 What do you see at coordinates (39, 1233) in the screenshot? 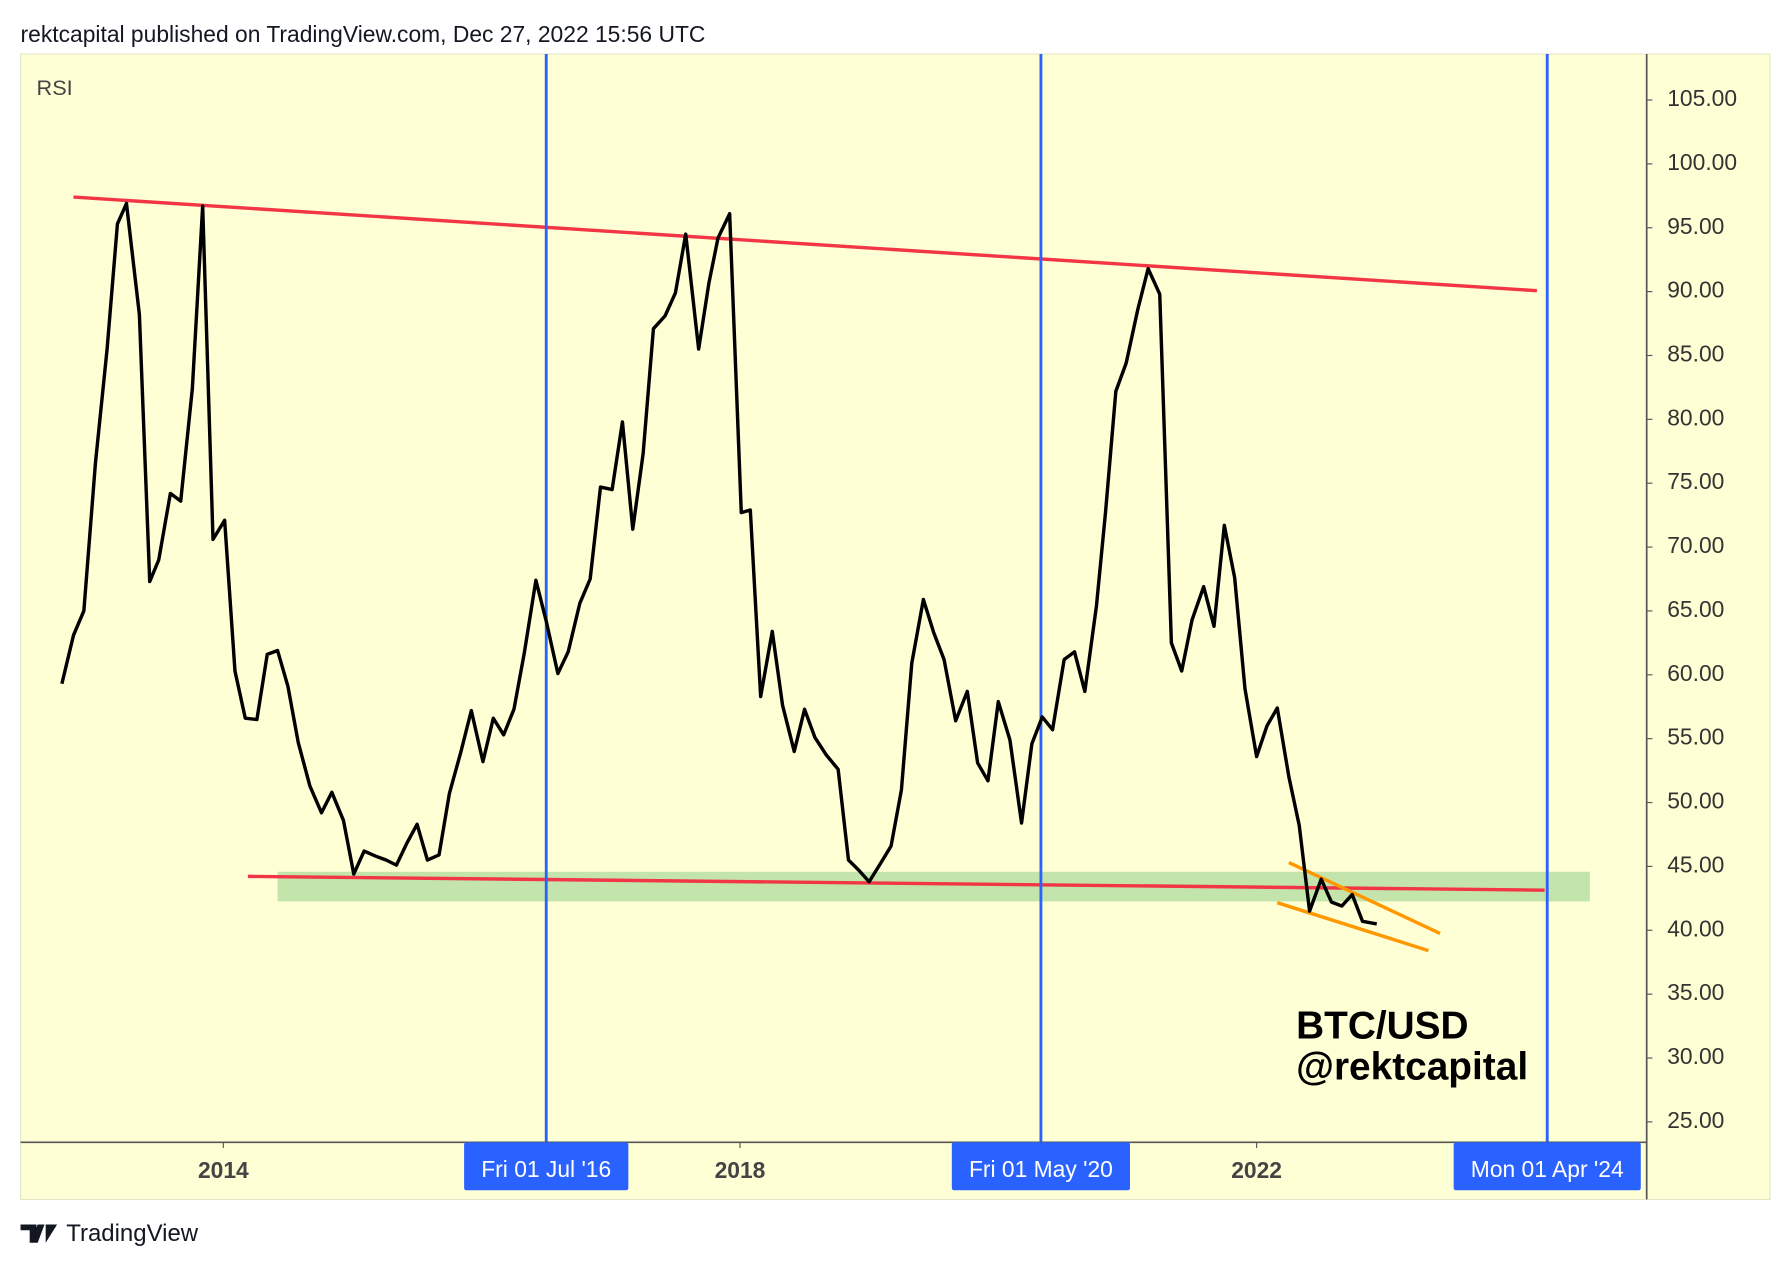
I see `logo-icon` at bounding box center [39, 1233].